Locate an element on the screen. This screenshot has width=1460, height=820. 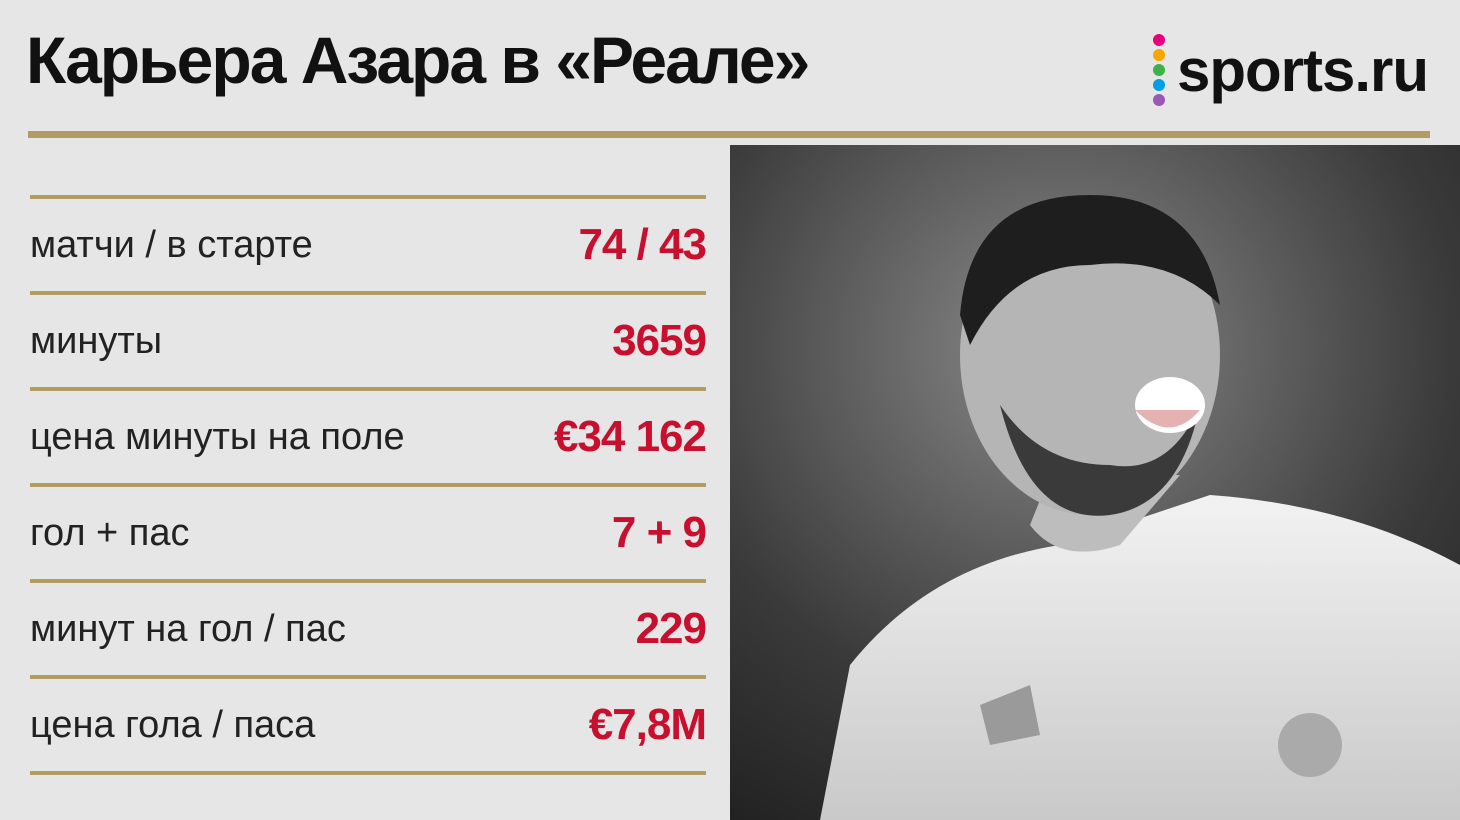
stat-row: цена гола / паса €7,8М is located at coordinates (368, 725).